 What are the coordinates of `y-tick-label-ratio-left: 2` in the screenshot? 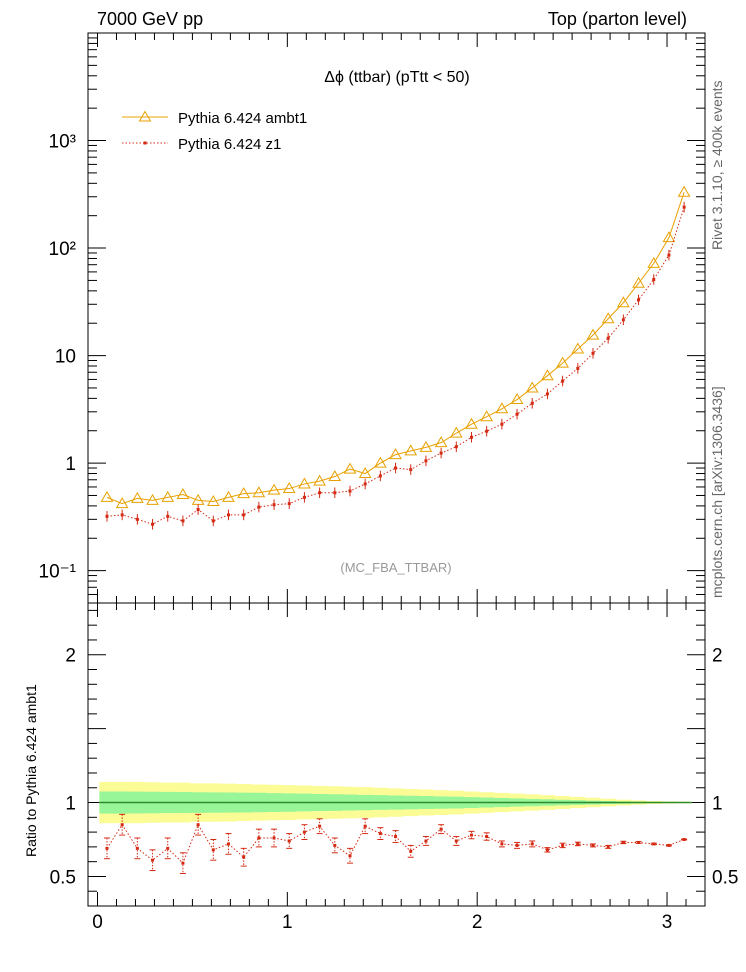 It's located at (70, 656).